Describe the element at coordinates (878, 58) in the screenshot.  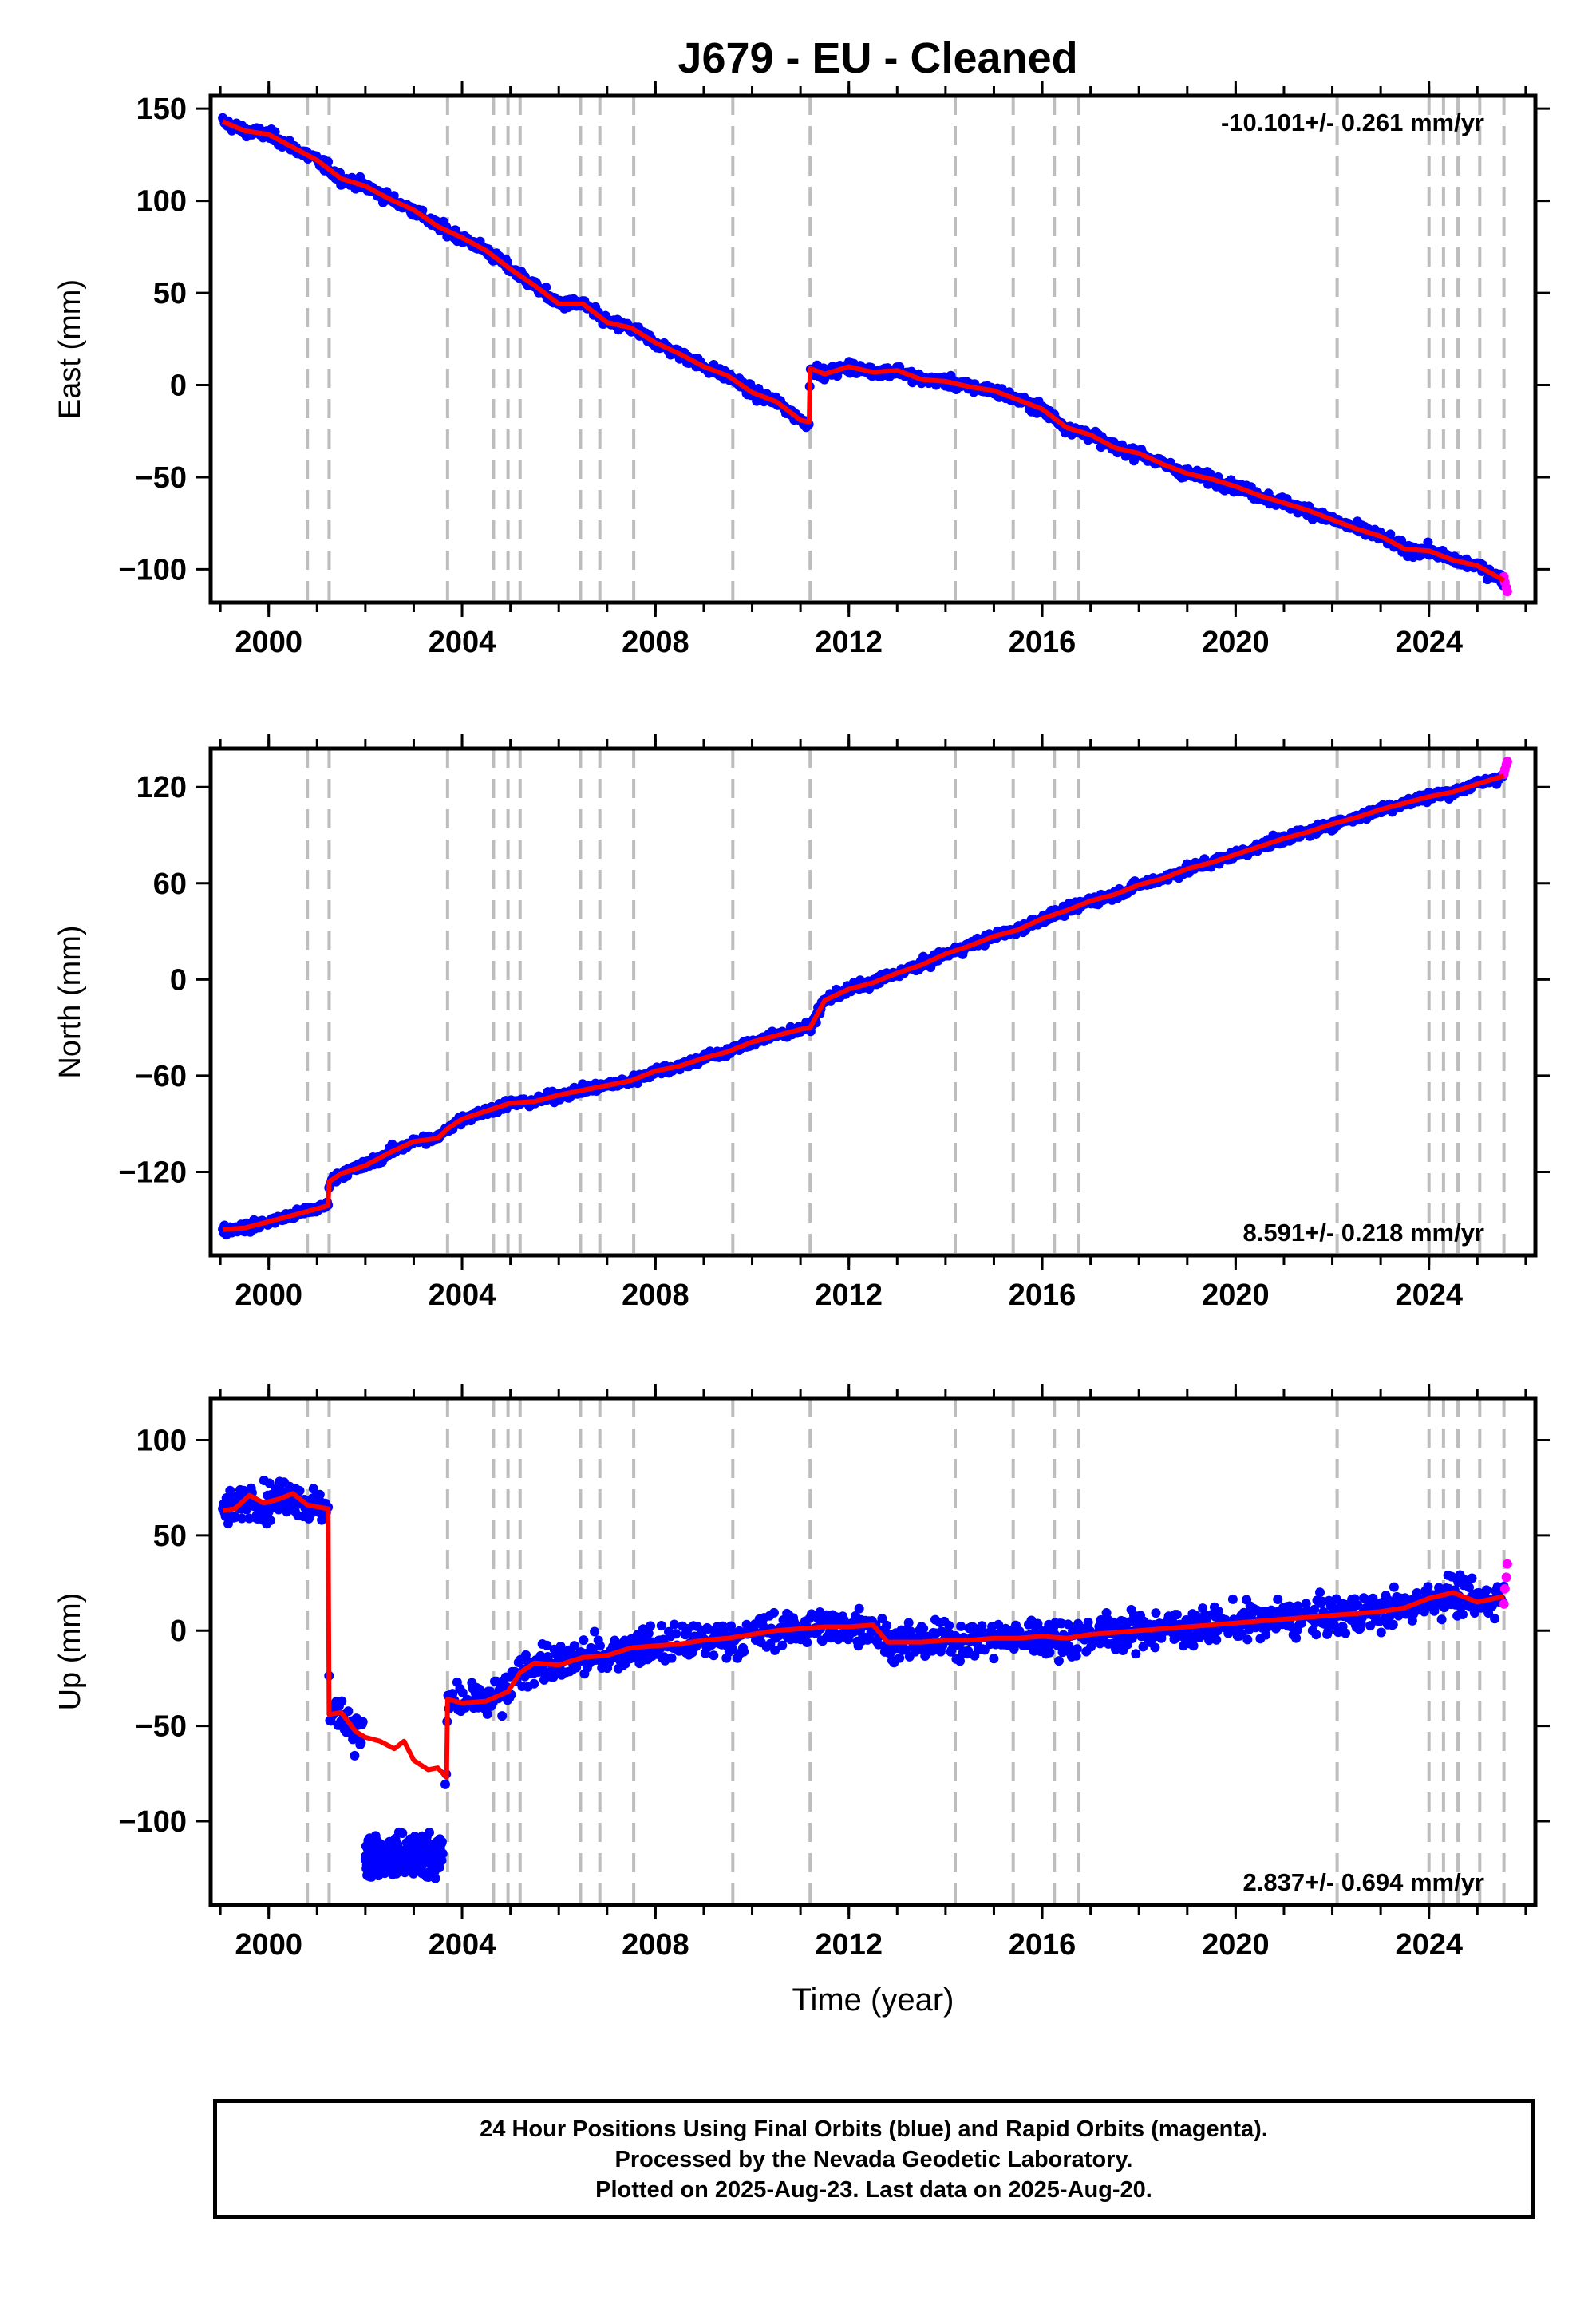
I see `page-title: J679 - EU - Cleaned` at that location.